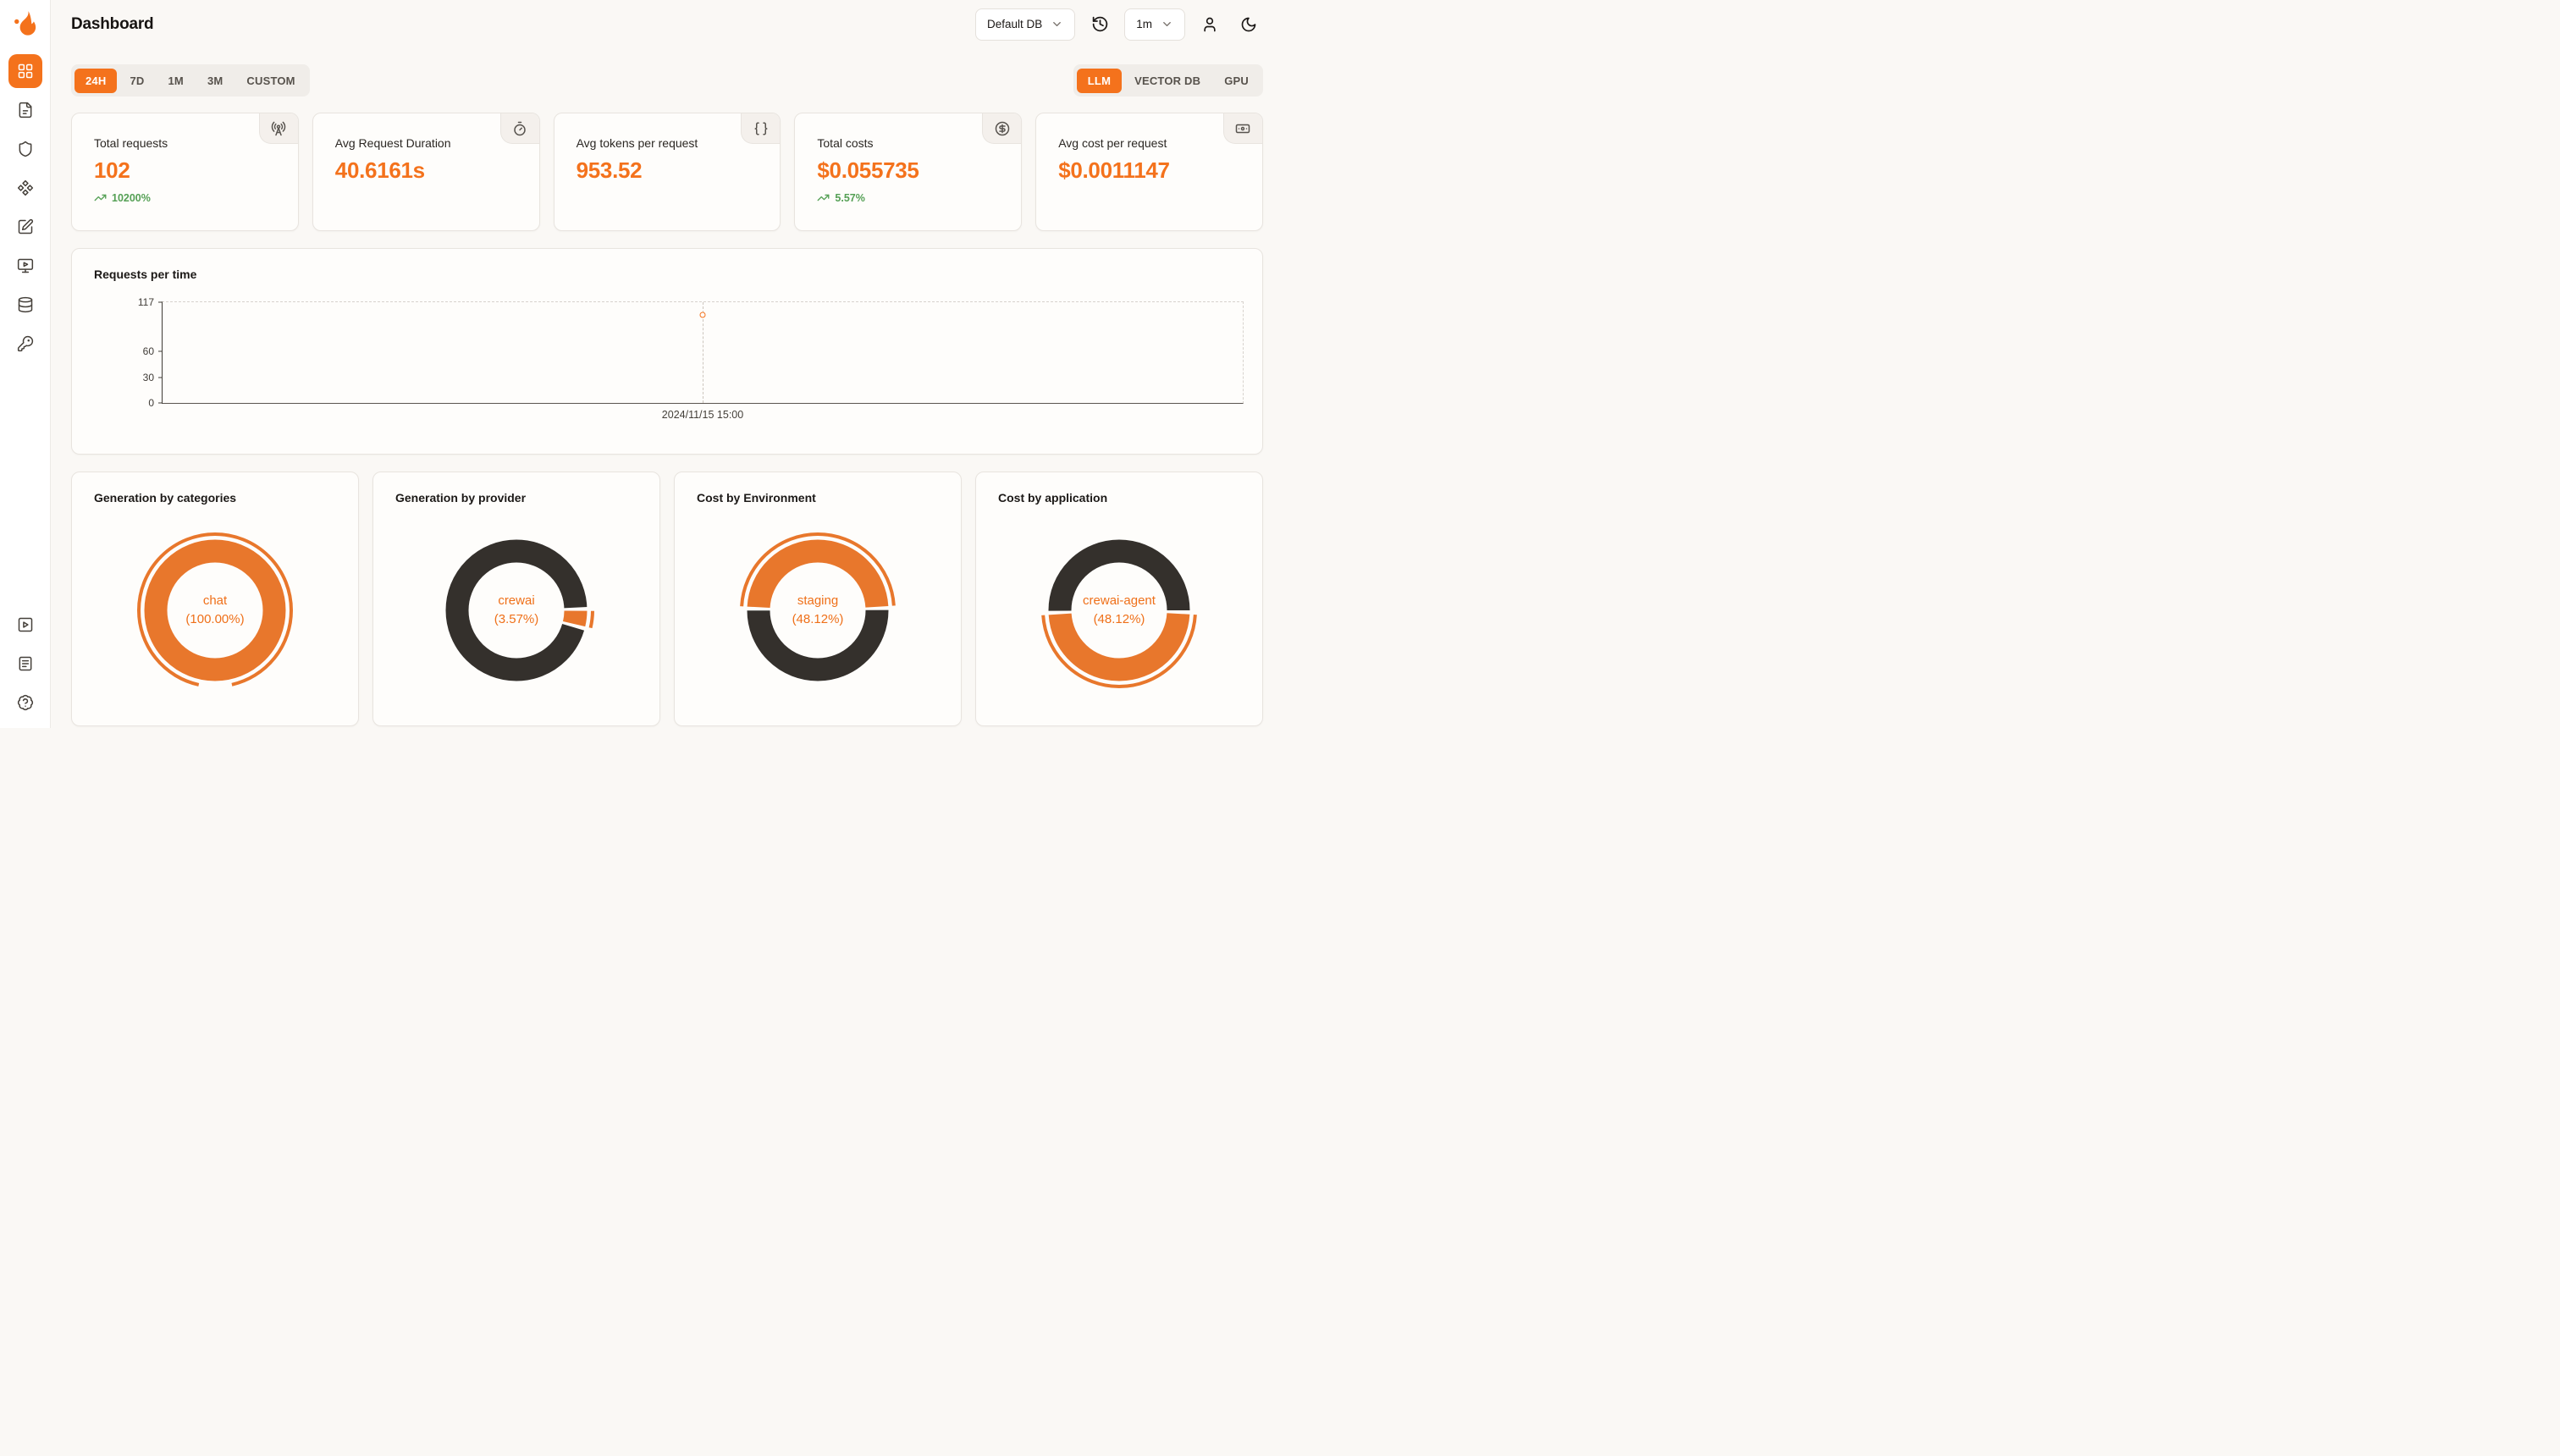  Describe the element at coordinates (165, 498) in the screenshot. I see `chart-title: Generation by categories` at that location.